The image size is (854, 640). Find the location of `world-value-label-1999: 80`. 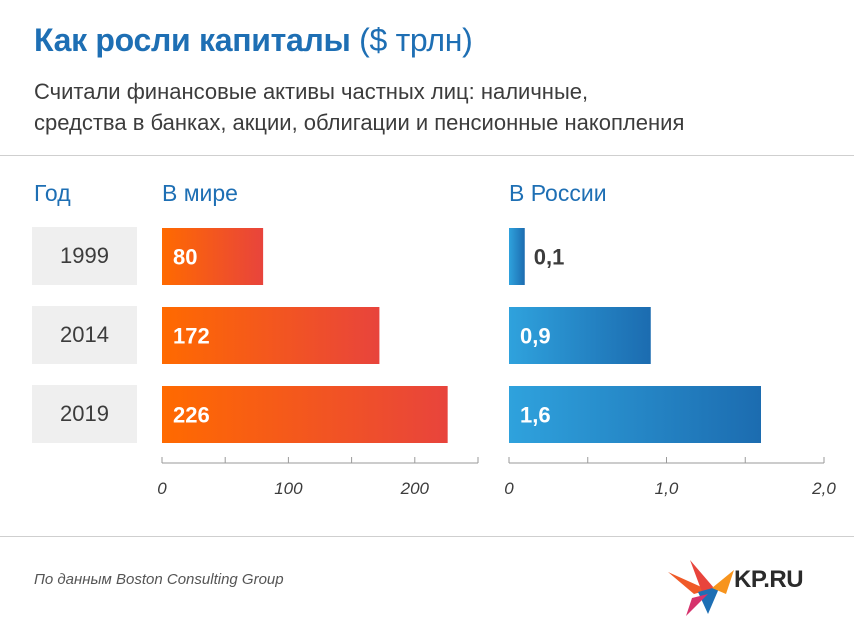

world-value-label-1999: 80 is located at coordinates (185, 257).